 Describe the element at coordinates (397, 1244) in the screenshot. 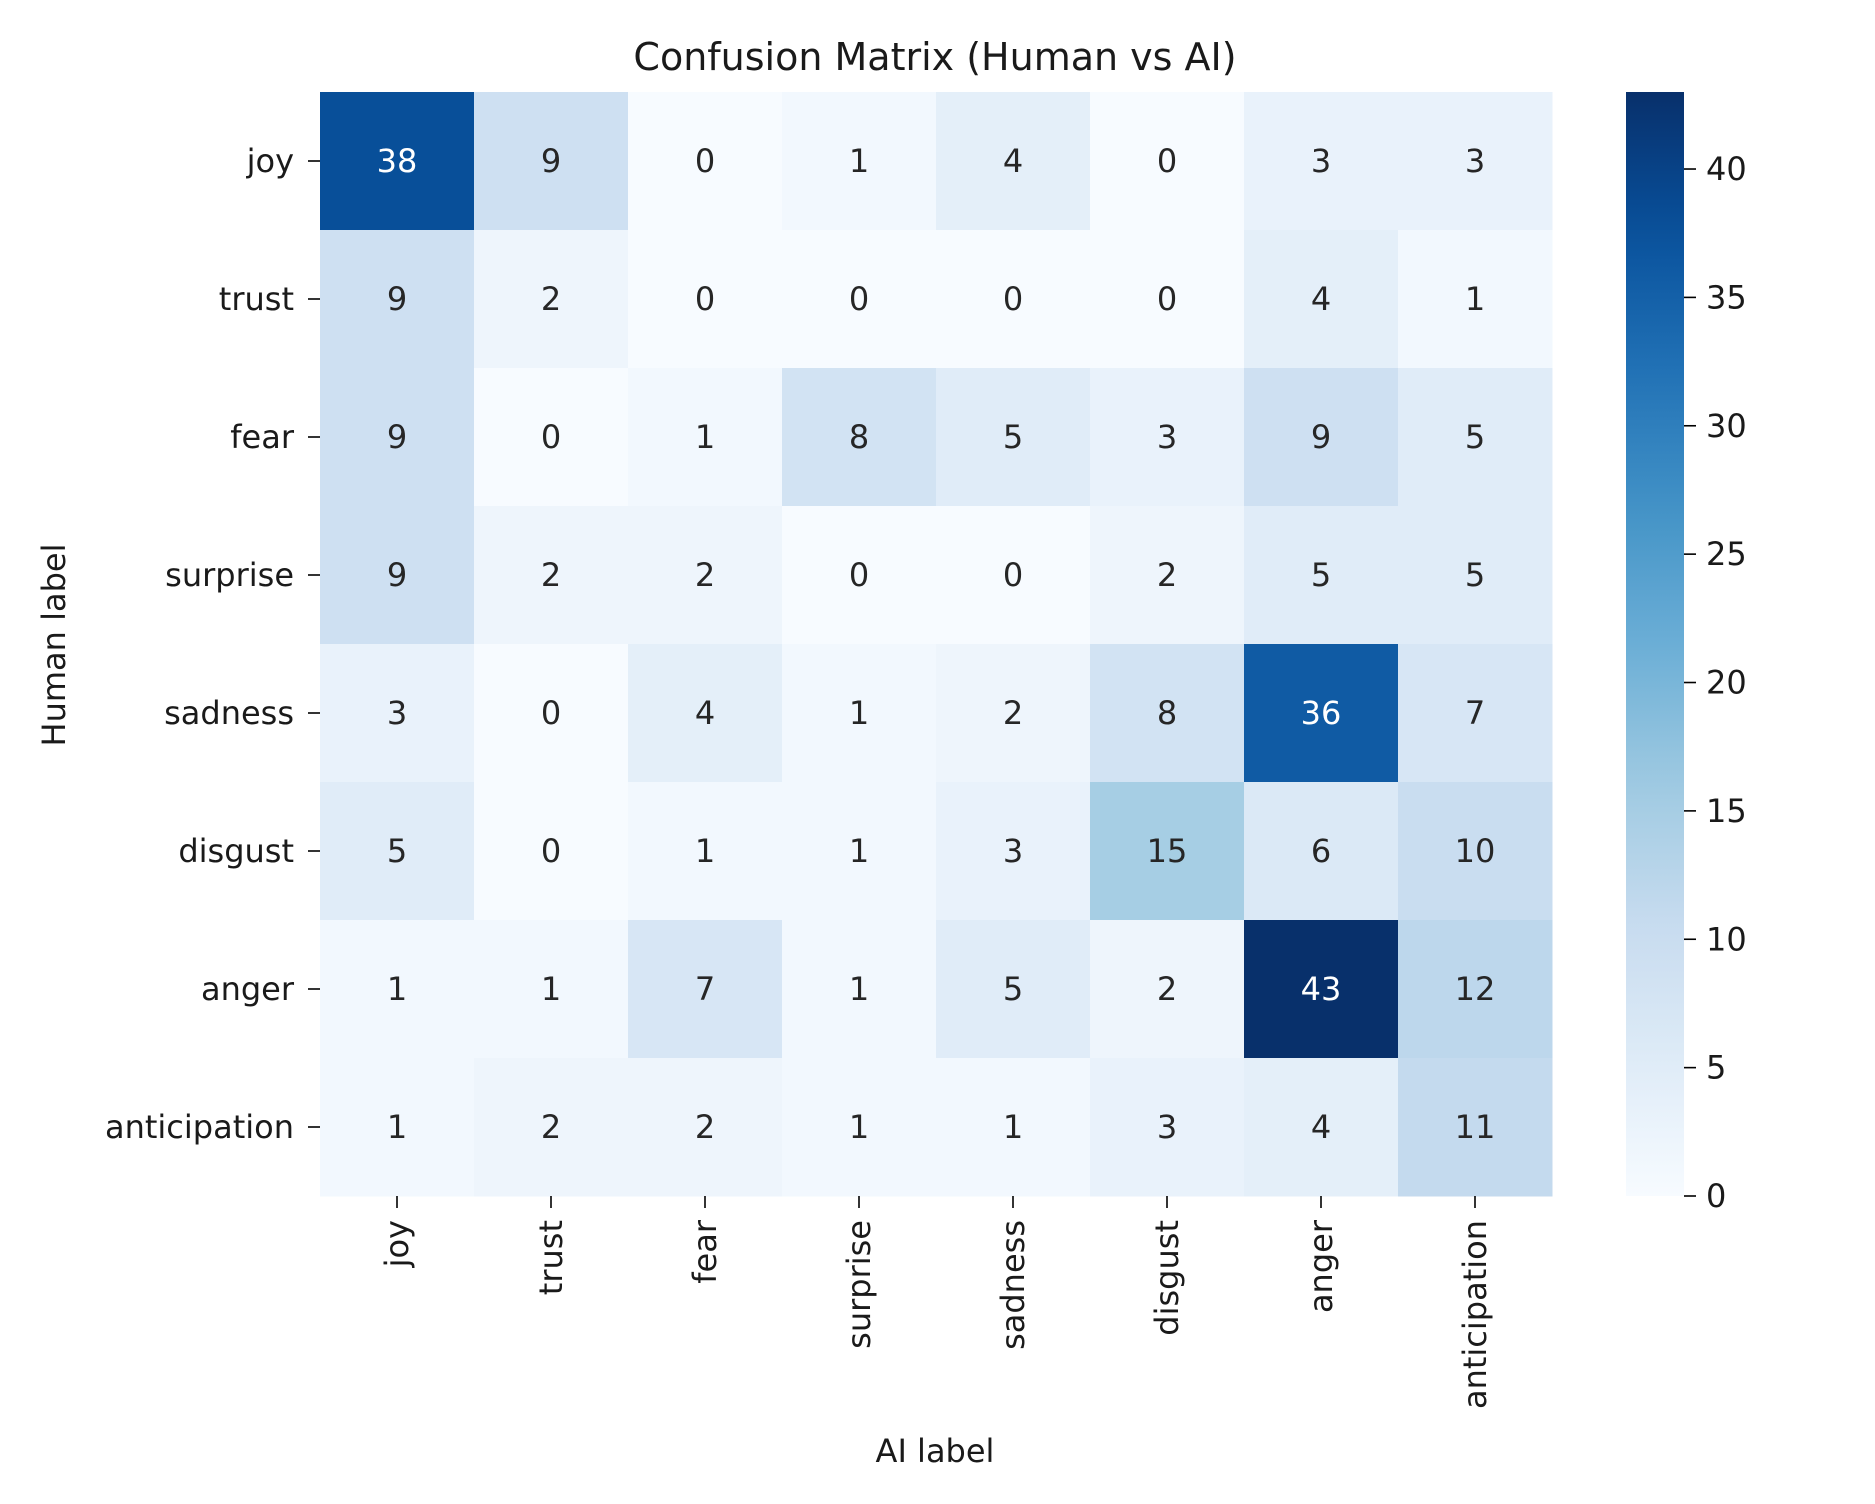

I see `x-tick-label-joy: joy` at that location.